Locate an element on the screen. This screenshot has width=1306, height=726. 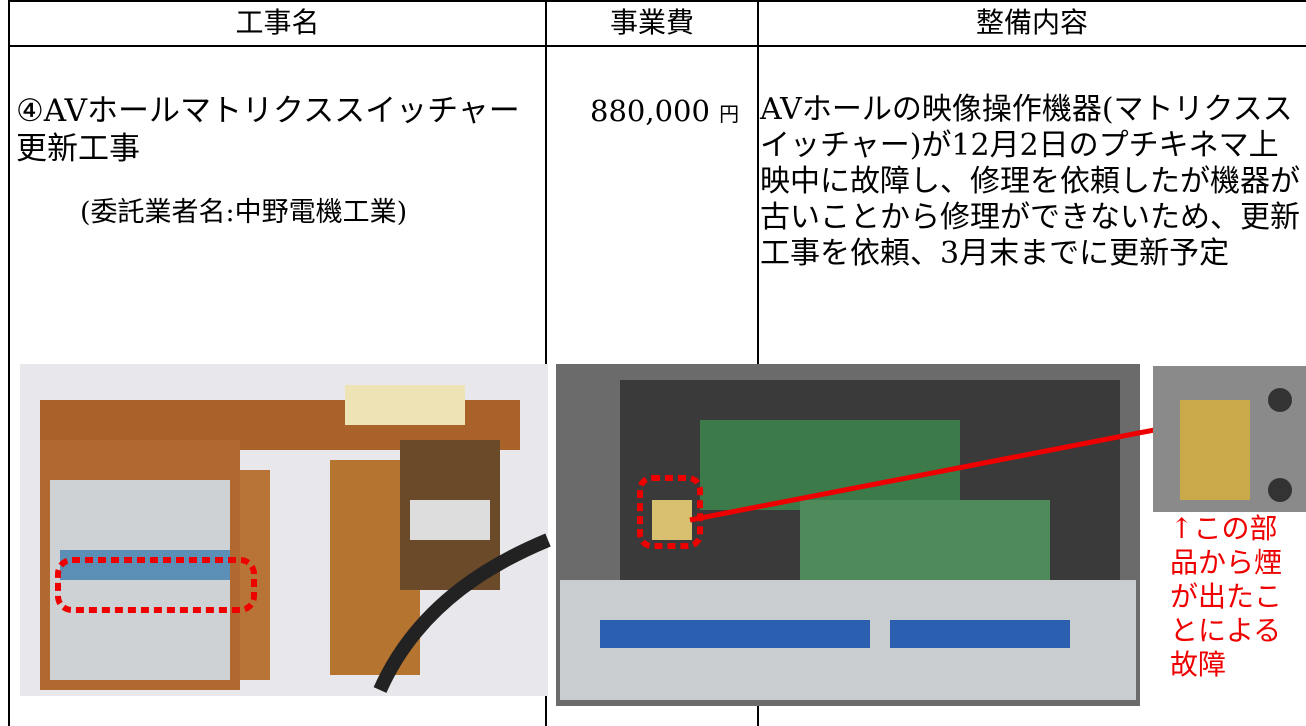
contractor: (委託業者名:中野電機工業) is located at coordinates (244, 212).